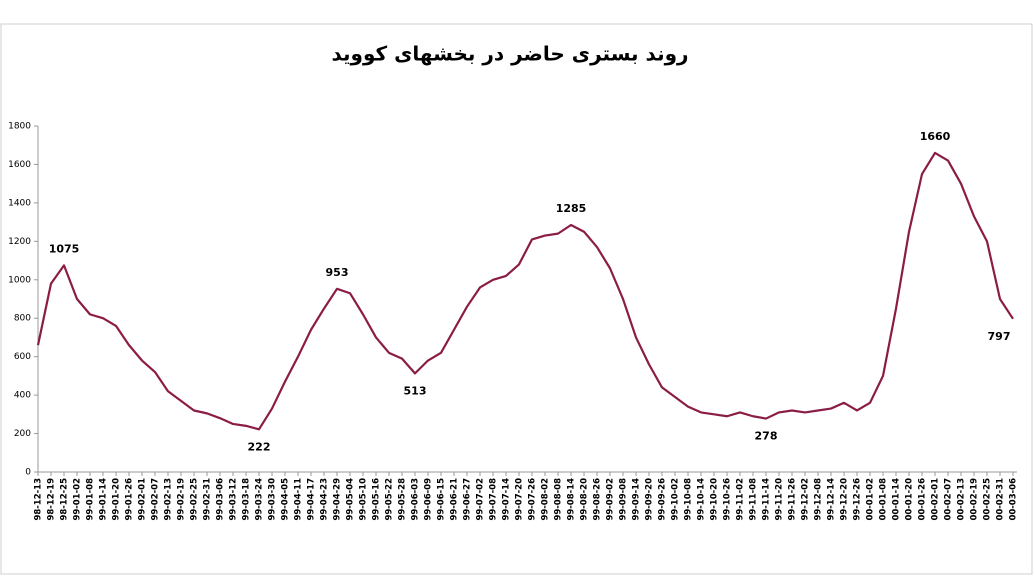 Image resolution: width=1034 pixels, height=576 pixels. I want to click on x-tick-label: 00-02-01, so click(936, 499).